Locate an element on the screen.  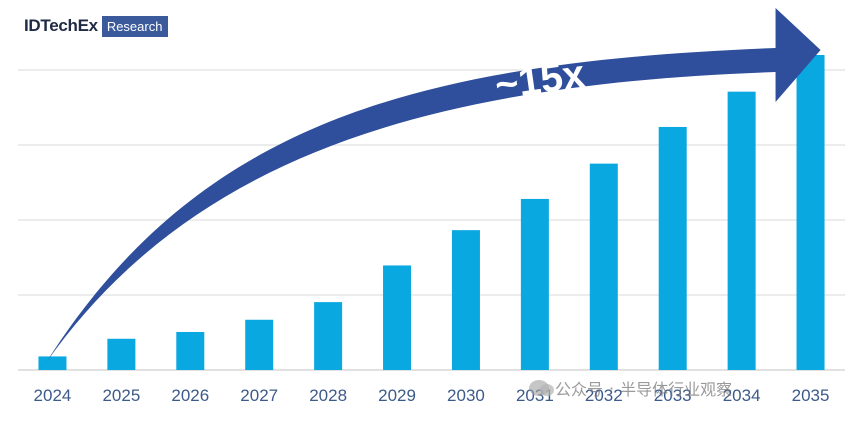
bar-2024 is located at coordinates (52, 363).